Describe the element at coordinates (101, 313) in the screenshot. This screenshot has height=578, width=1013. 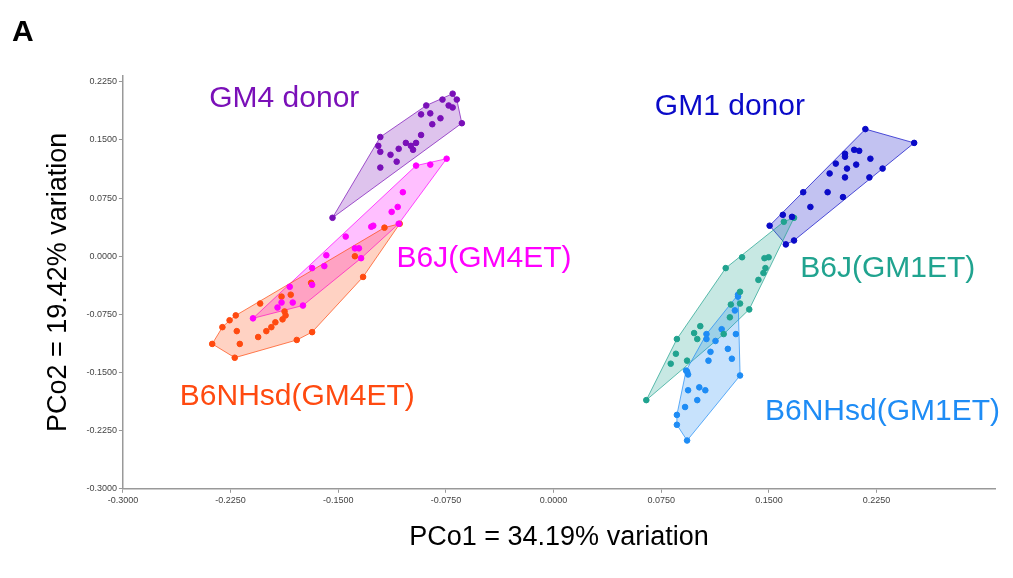
I see `y-tick-label: -0.0750` at that location.